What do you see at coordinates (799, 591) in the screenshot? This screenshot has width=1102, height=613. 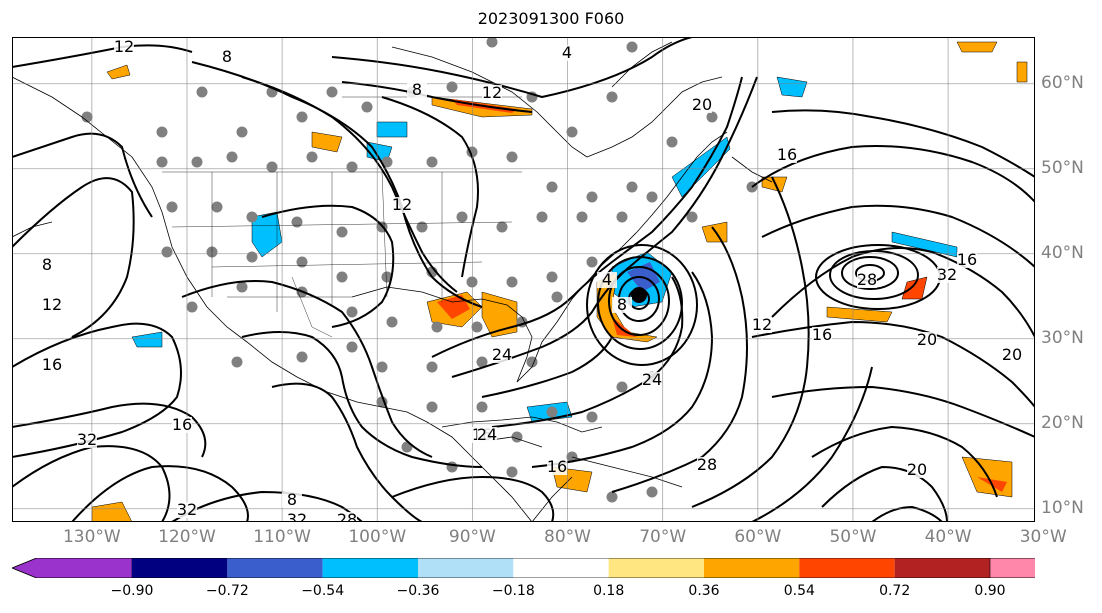 I see `colorbar-tick-label: 0.54` at bounding box center [799, 591].